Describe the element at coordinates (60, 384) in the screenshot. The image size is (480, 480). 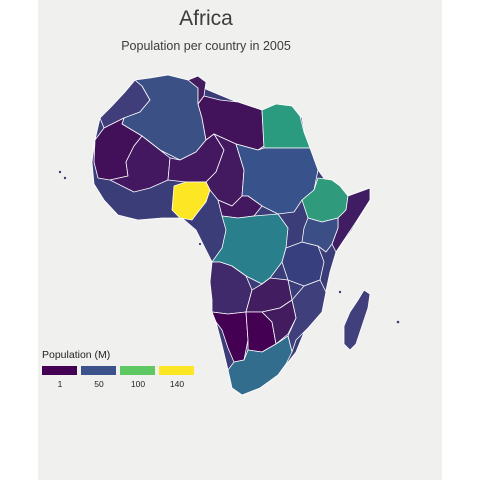
I see `legend-label-1: 1` at that location.